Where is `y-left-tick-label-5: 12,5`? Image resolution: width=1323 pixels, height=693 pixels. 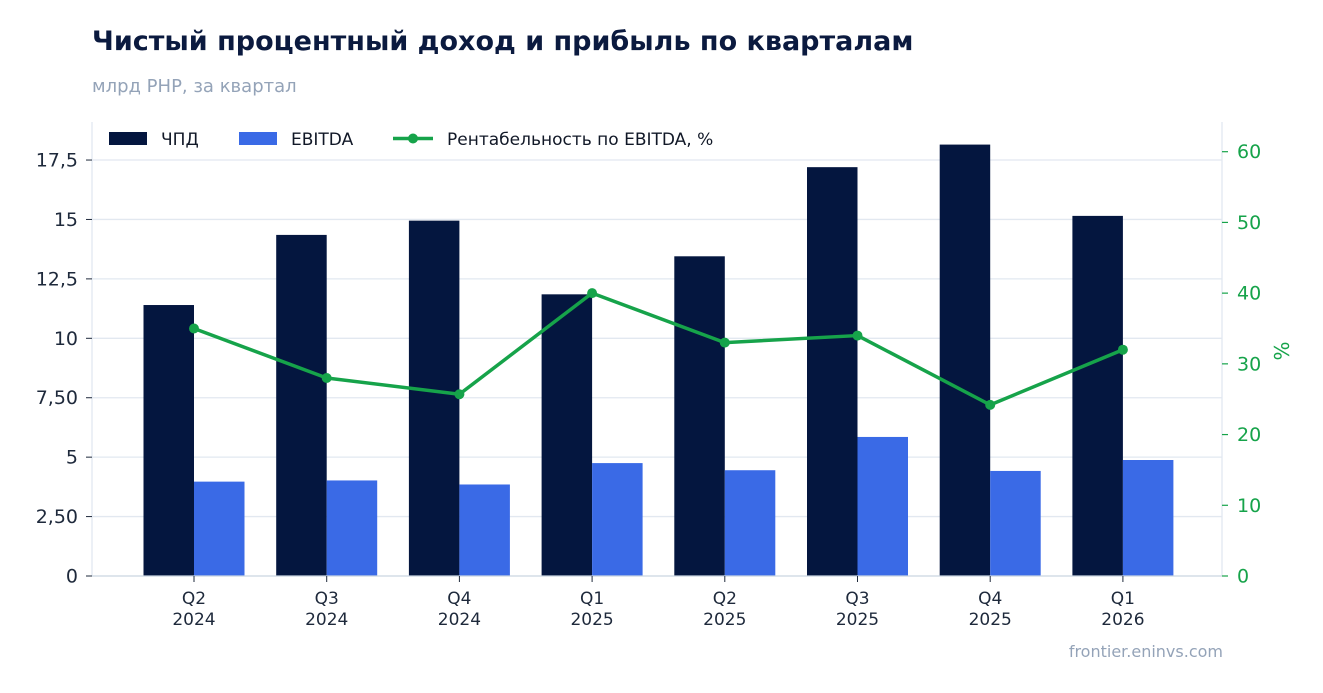 y-left-tick-label-5: 12,5 is located at coordinates (57, 279).